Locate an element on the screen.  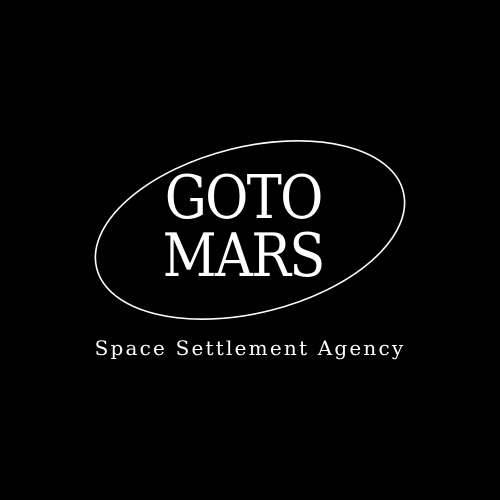
logo-title-line1: GOTO is located at coordinates (244, 198).